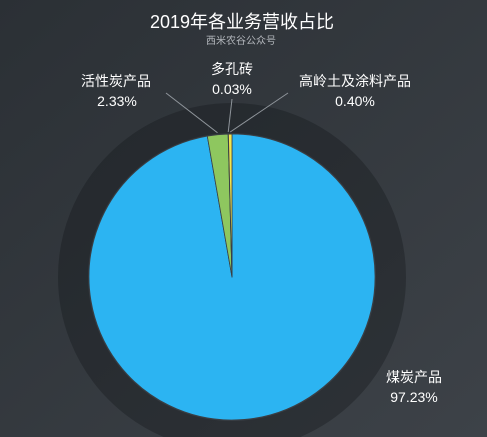 The height and width of the screenshot is (437, 487). What do you see at coordinates (116, 81) in the screenshot?
I see `slice-label-name: 活性炭产品` at bounding box center [116, 81].